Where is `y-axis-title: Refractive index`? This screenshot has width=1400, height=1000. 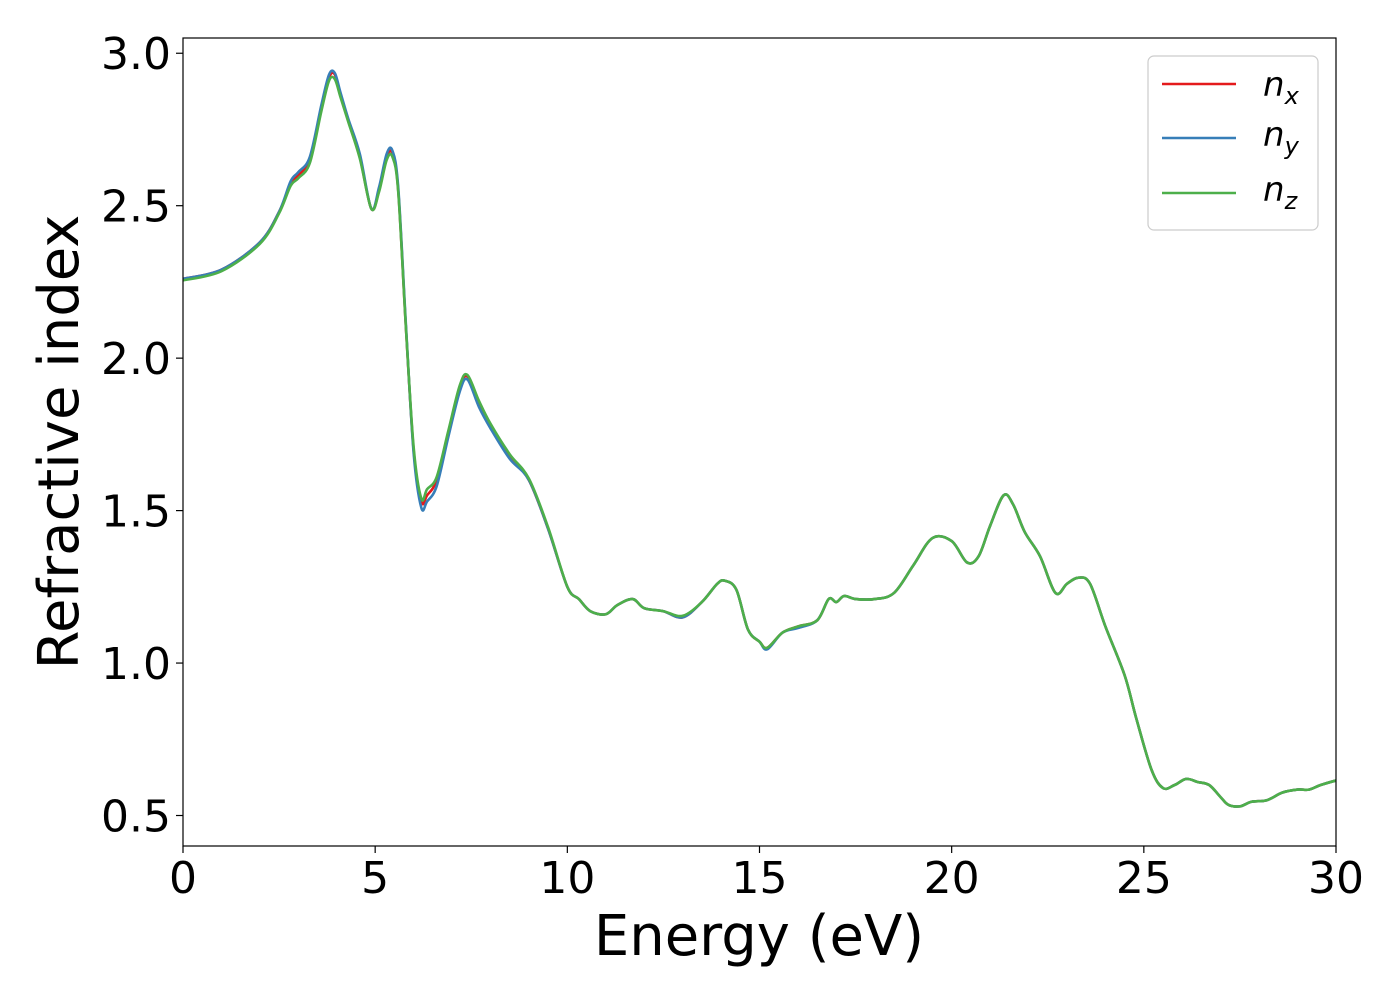
y-axis-title: Refractive index is located at coordinates (59, 442).